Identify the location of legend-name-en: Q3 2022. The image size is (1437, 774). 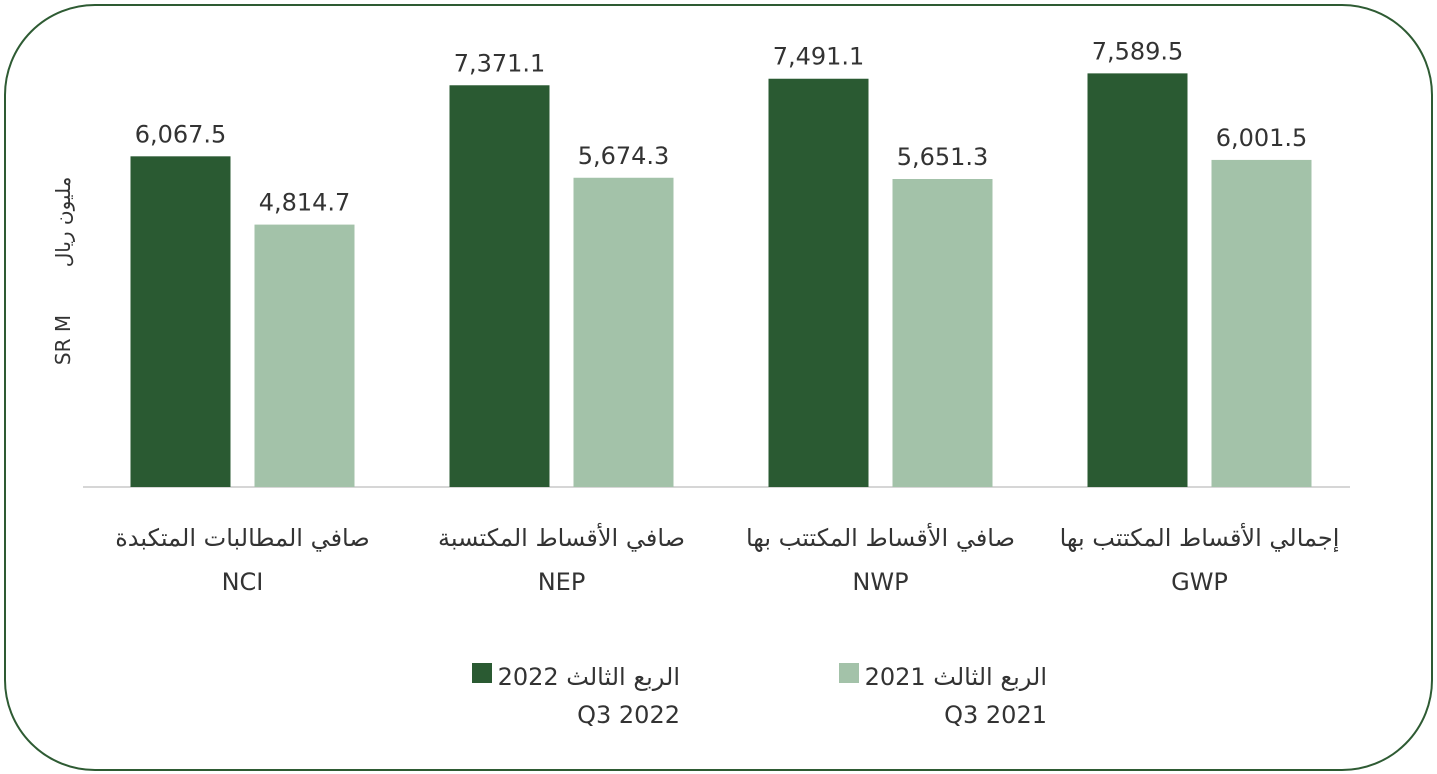
(628, 715).